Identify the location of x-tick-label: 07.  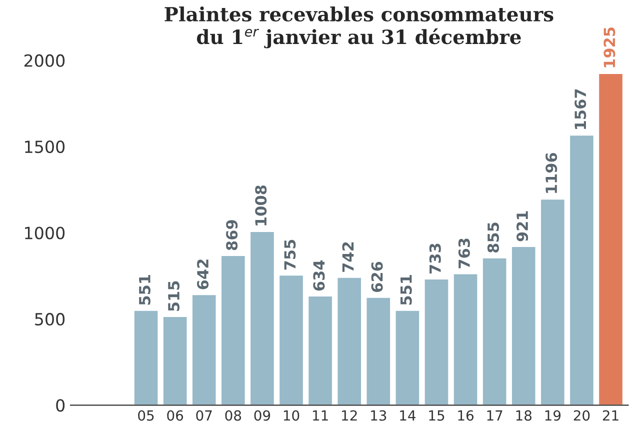
(204, 415).